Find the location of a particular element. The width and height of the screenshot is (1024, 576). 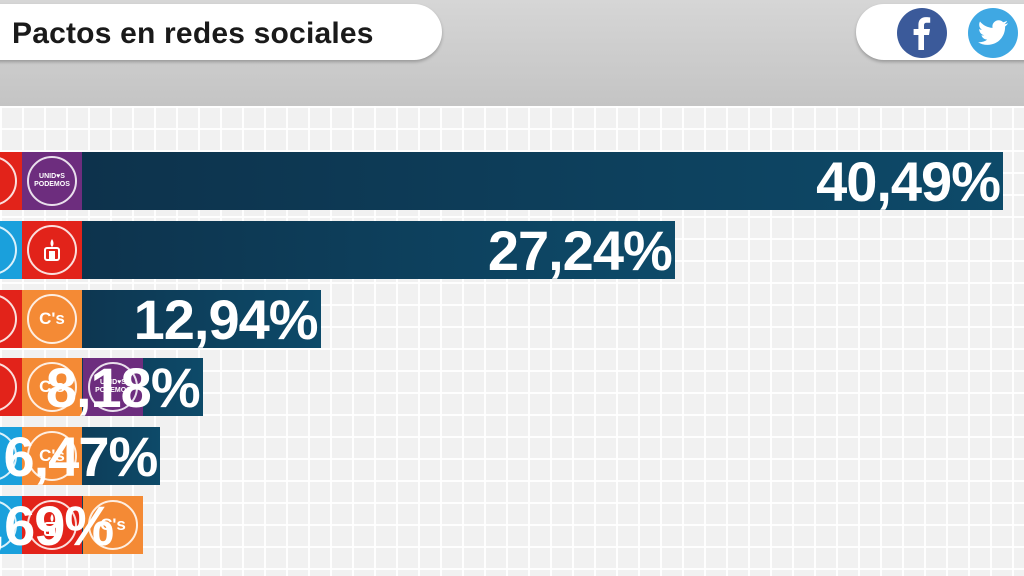

bar-row: C's 6,47% is located at coordinates (80, 456).